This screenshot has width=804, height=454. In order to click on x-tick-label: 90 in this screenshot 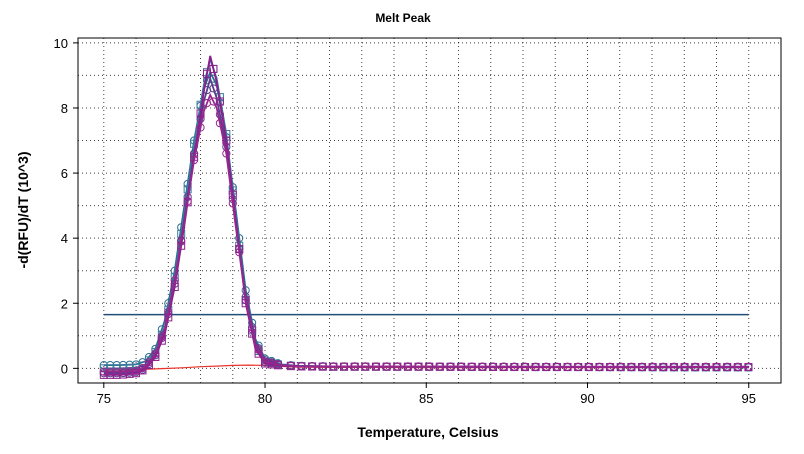, I will do `click(587, 398)`.